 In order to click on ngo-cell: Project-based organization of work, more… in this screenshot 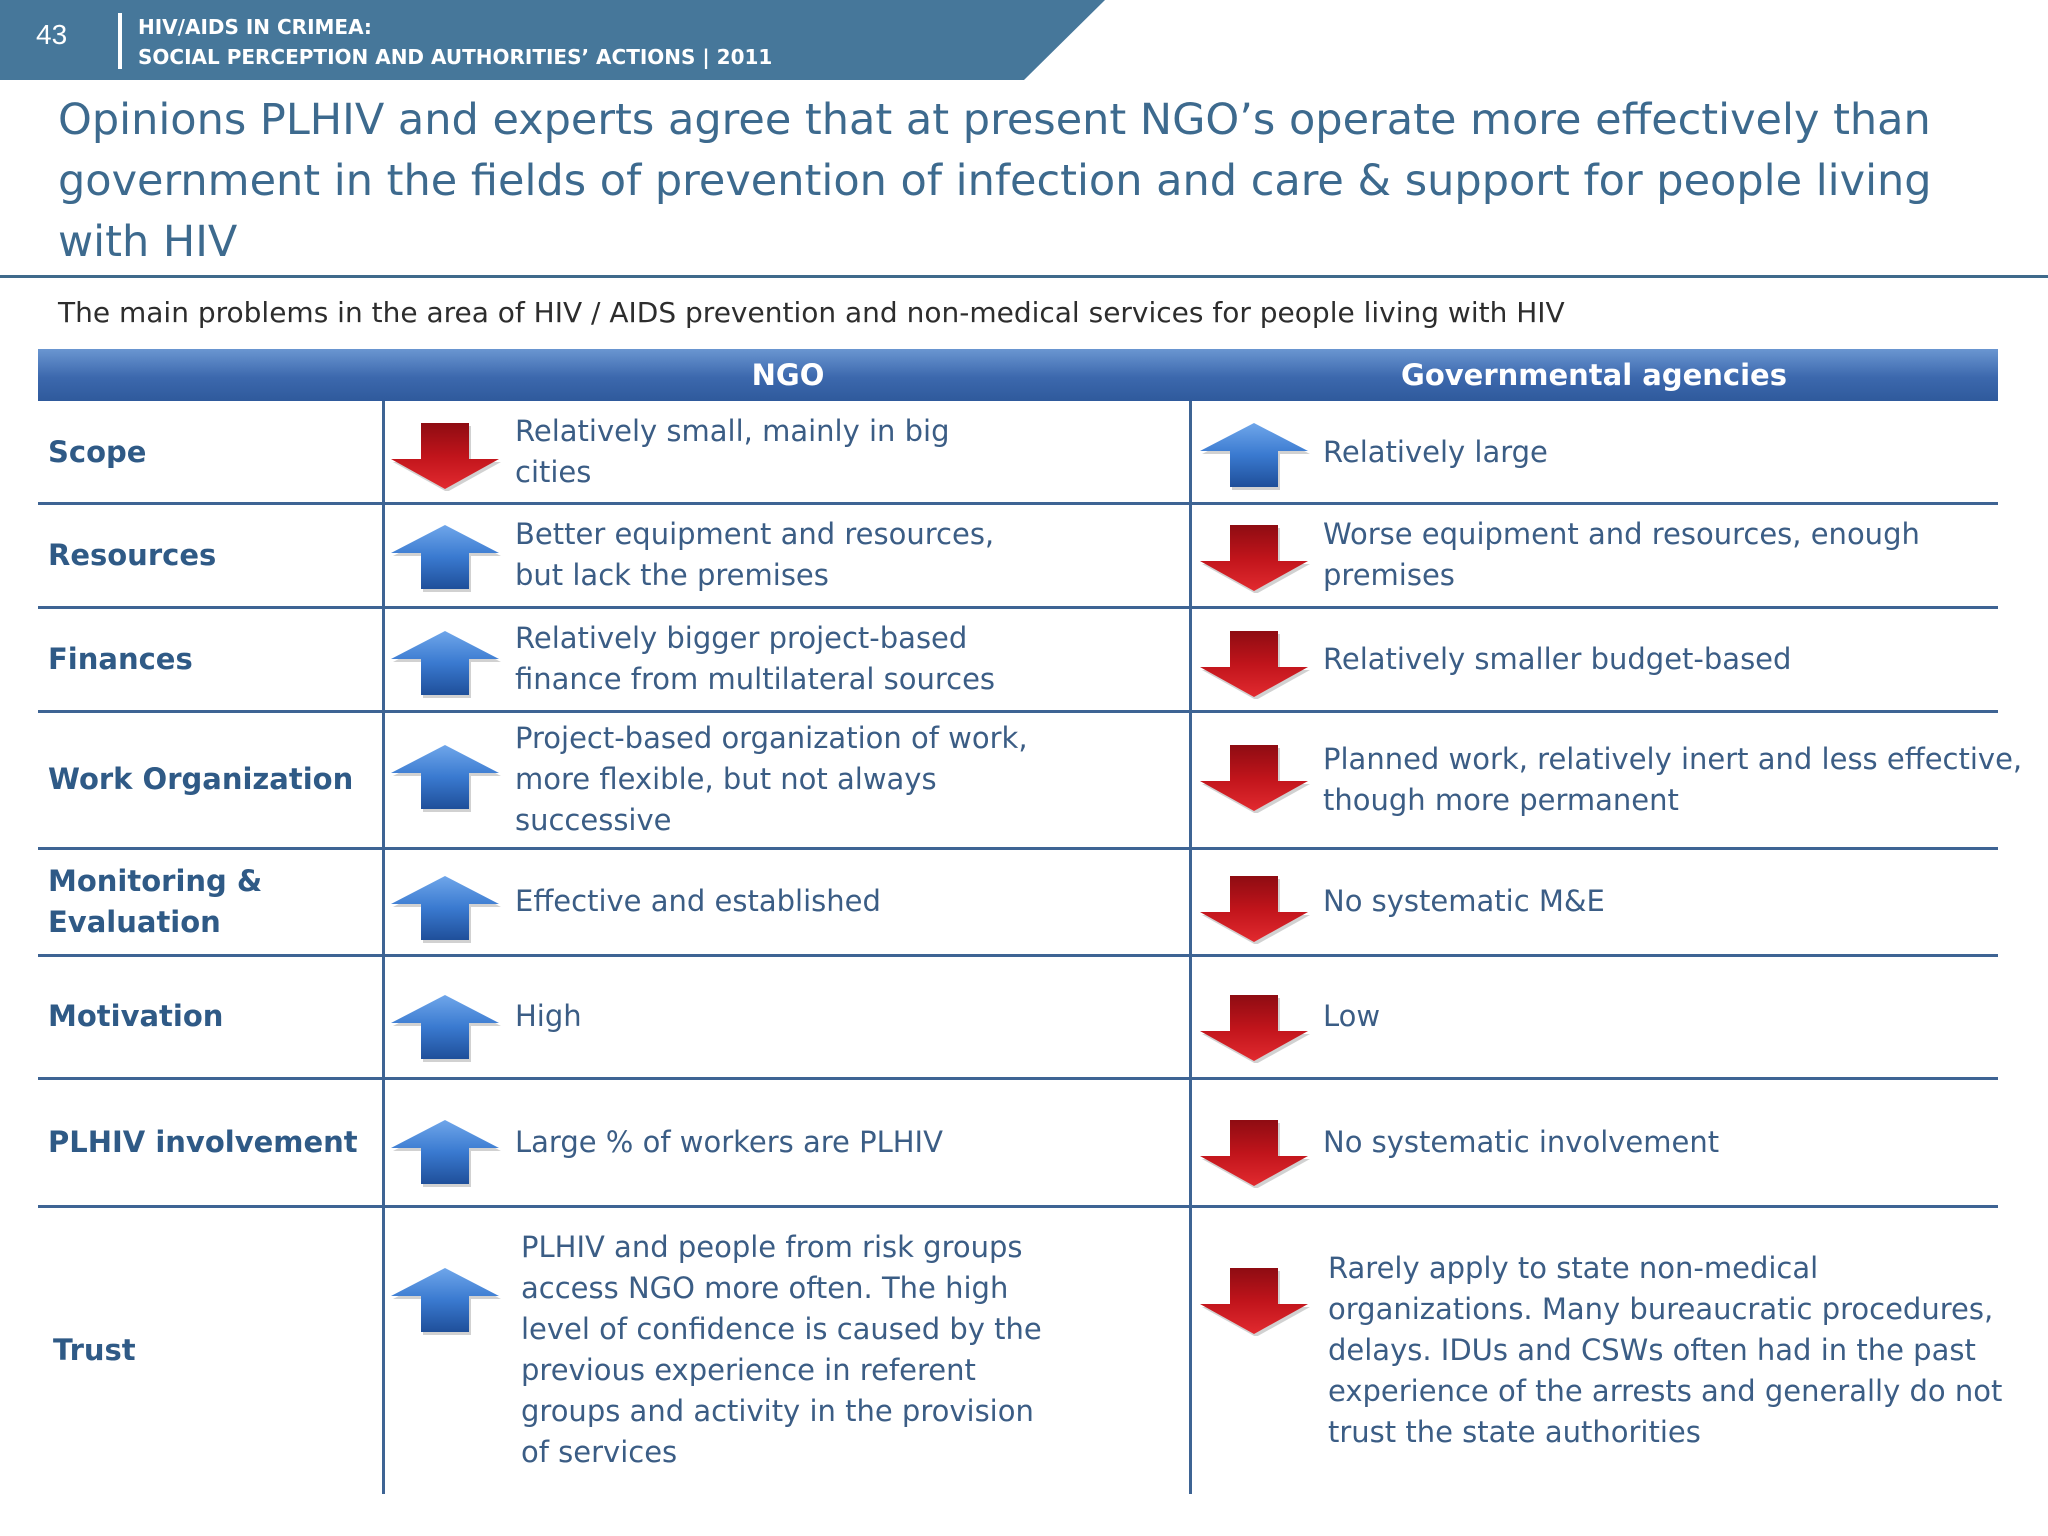, I will do `click(771, 779)`.